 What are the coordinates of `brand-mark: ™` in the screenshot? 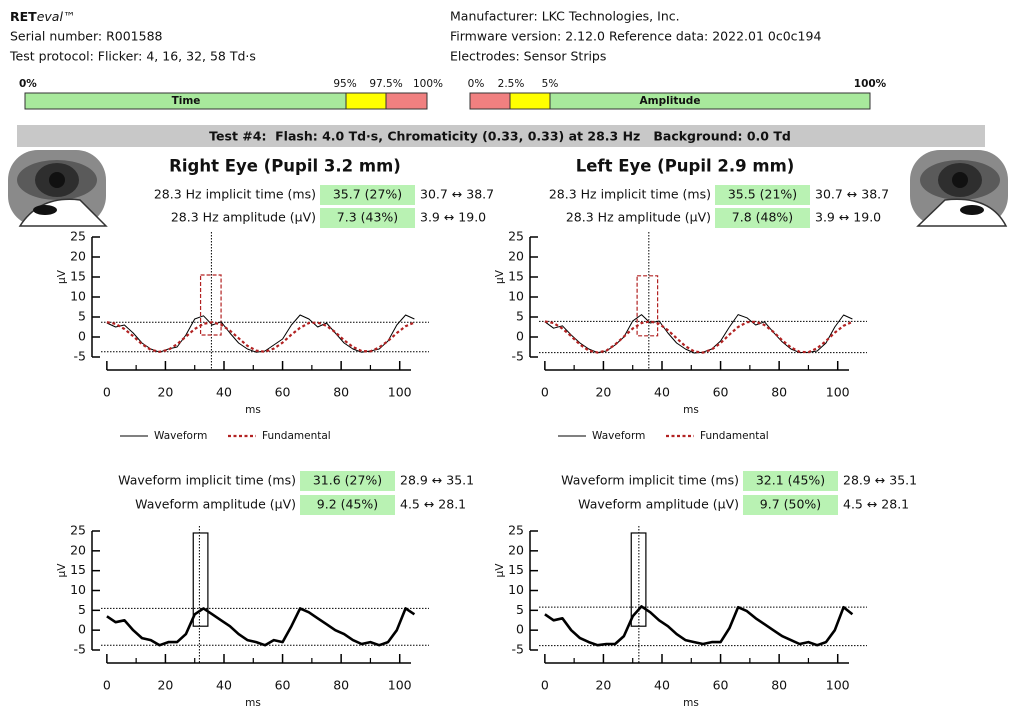 It's located at (69, 16).